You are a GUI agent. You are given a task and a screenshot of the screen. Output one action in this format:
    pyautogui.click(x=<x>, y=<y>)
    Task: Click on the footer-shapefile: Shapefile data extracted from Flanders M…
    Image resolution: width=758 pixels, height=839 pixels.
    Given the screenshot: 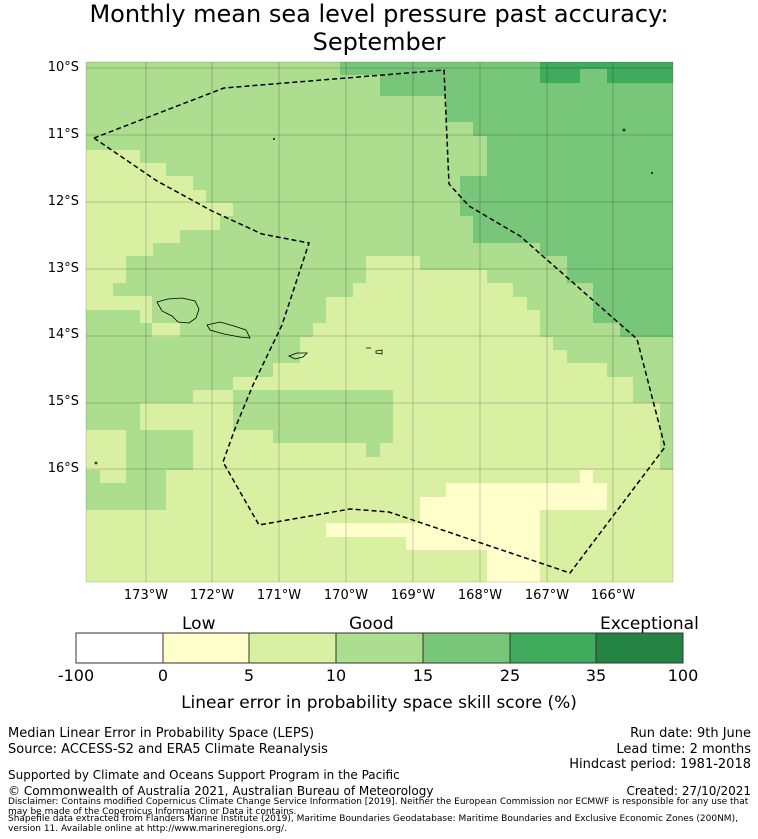 What is the action you would take?
    pyautogui.click(x=373, y=824)
    